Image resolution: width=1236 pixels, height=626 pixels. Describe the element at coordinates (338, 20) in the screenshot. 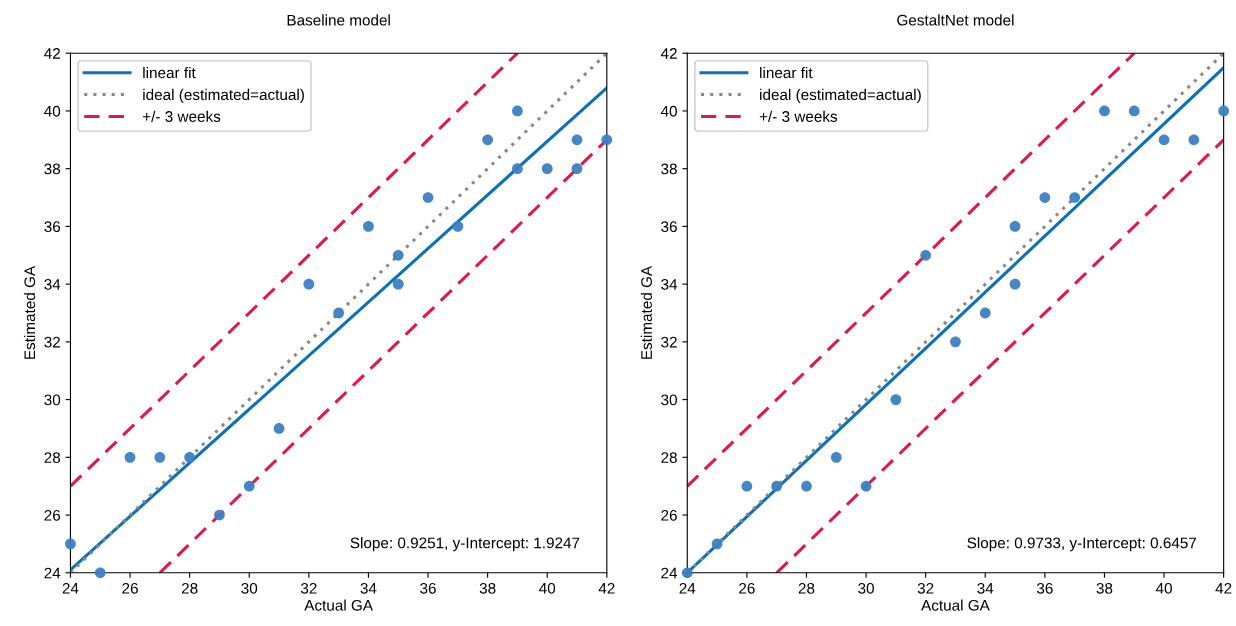

I see `chart-title: Baseline model` at that location.